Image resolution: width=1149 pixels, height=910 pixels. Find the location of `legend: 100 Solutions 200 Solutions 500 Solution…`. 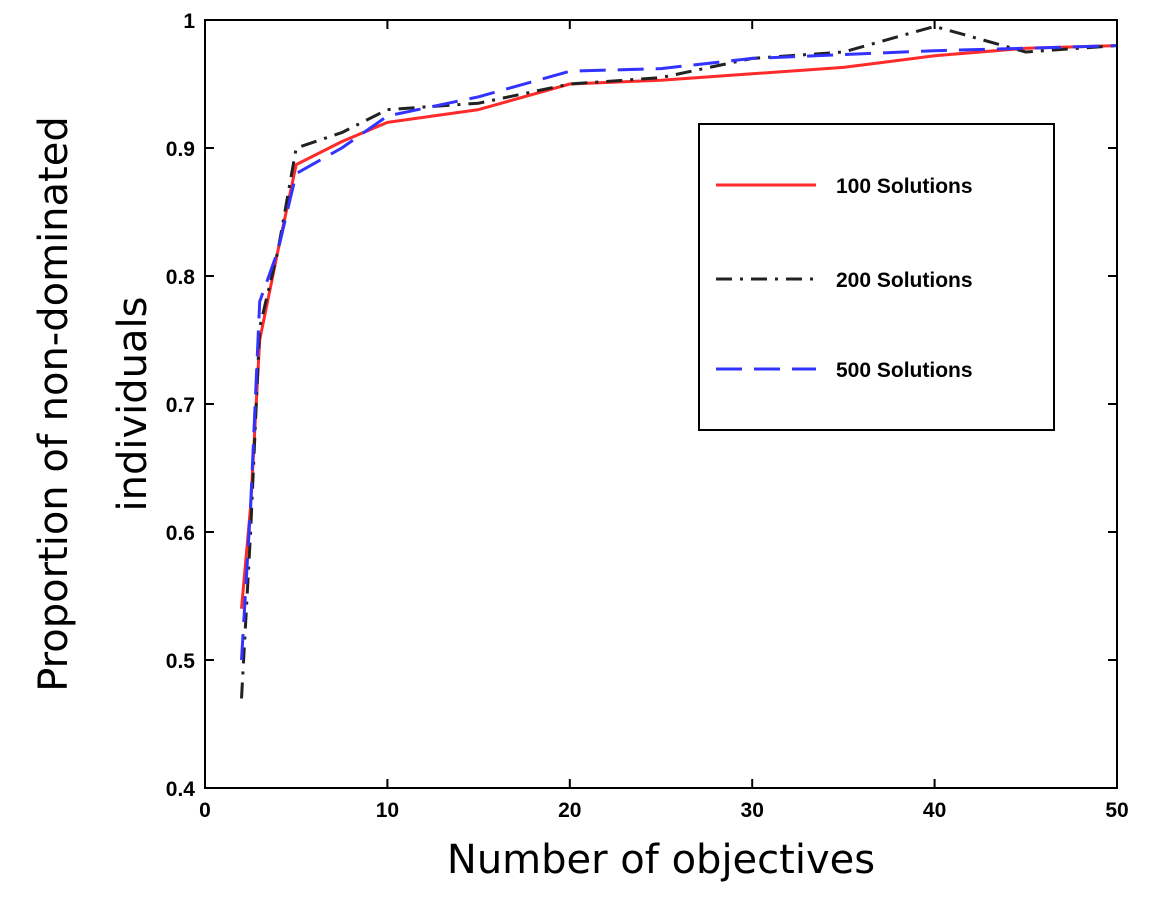

legend: 100 Solutions 200 Solutions 500 Solution… is located at coordinates (876, 277).